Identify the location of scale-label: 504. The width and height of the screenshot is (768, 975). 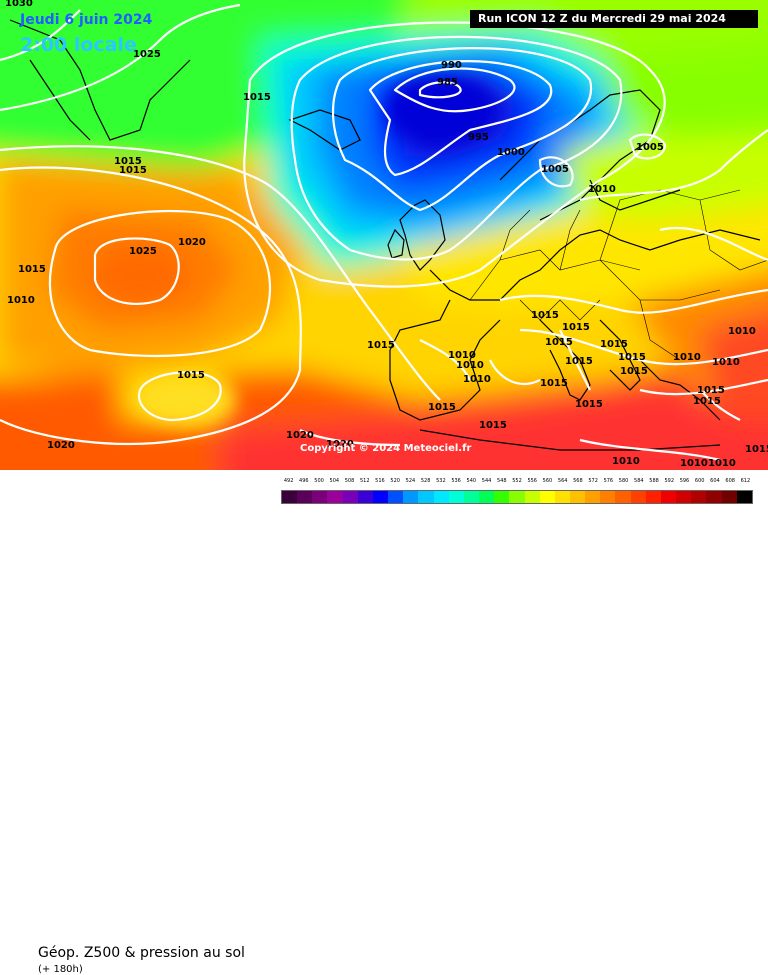
(334, 481).